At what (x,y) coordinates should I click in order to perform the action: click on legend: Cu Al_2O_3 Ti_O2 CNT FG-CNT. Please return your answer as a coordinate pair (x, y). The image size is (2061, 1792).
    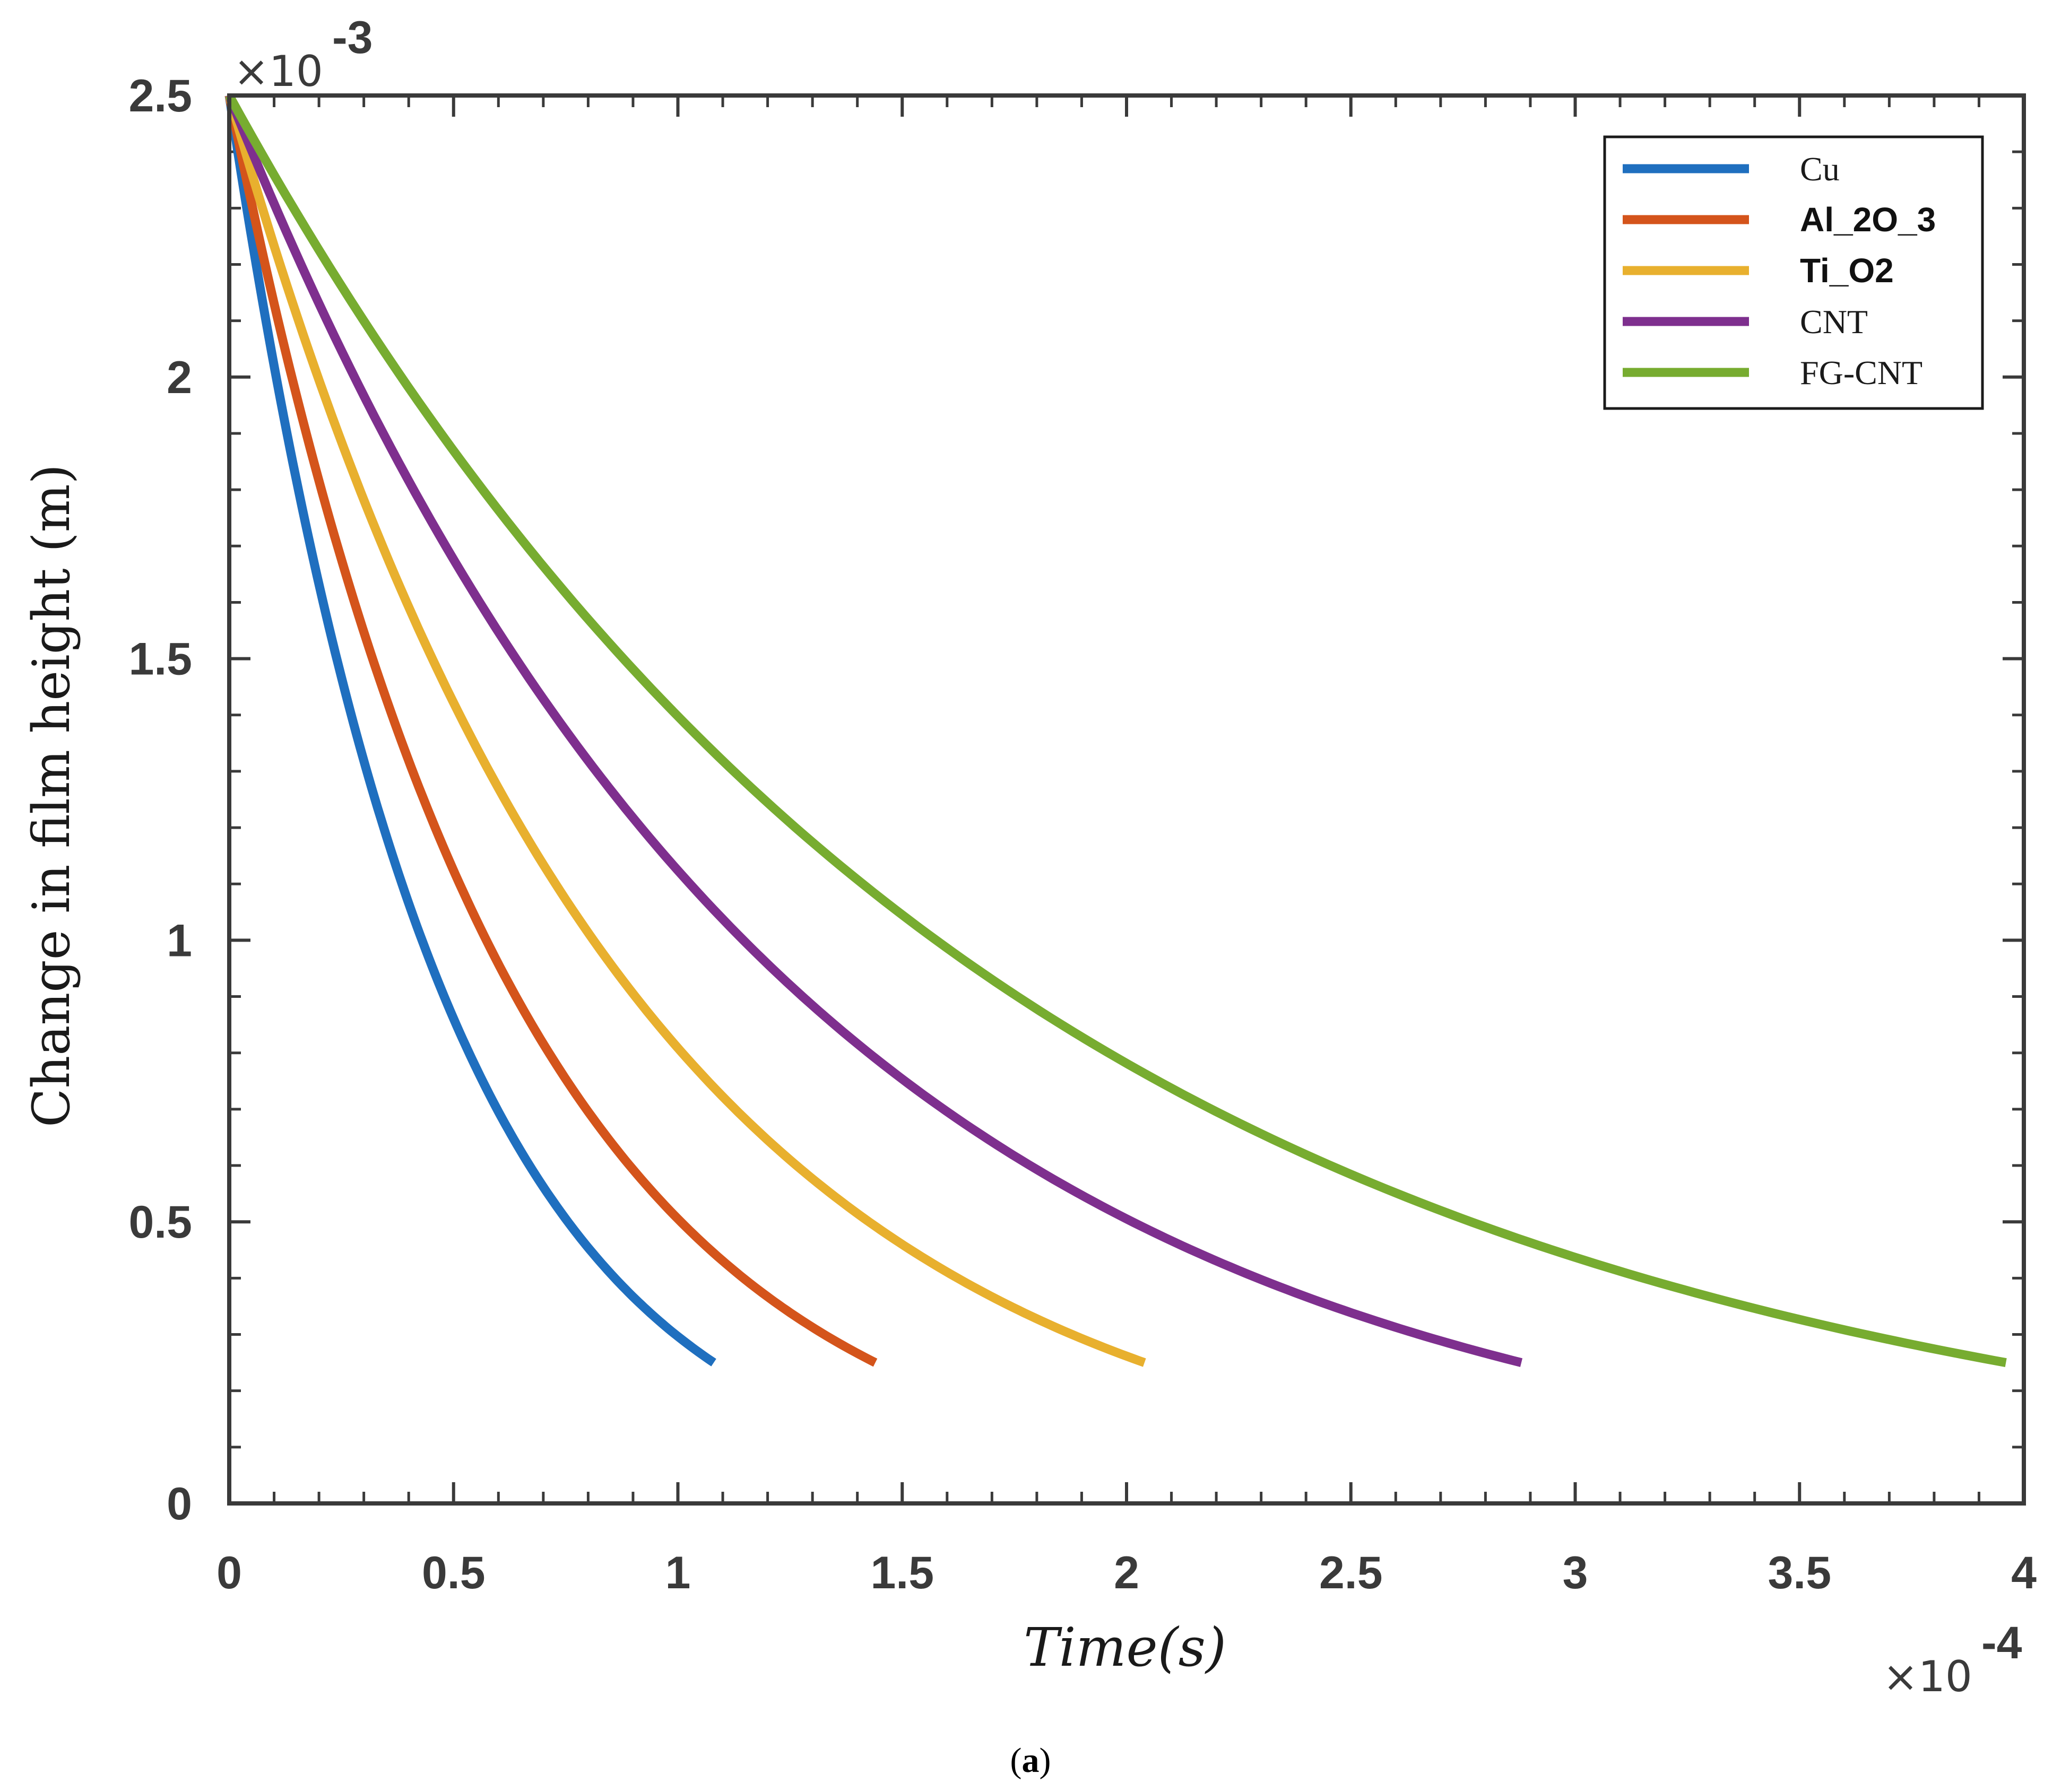
    Looking at the image, I should click on (1794, 272).